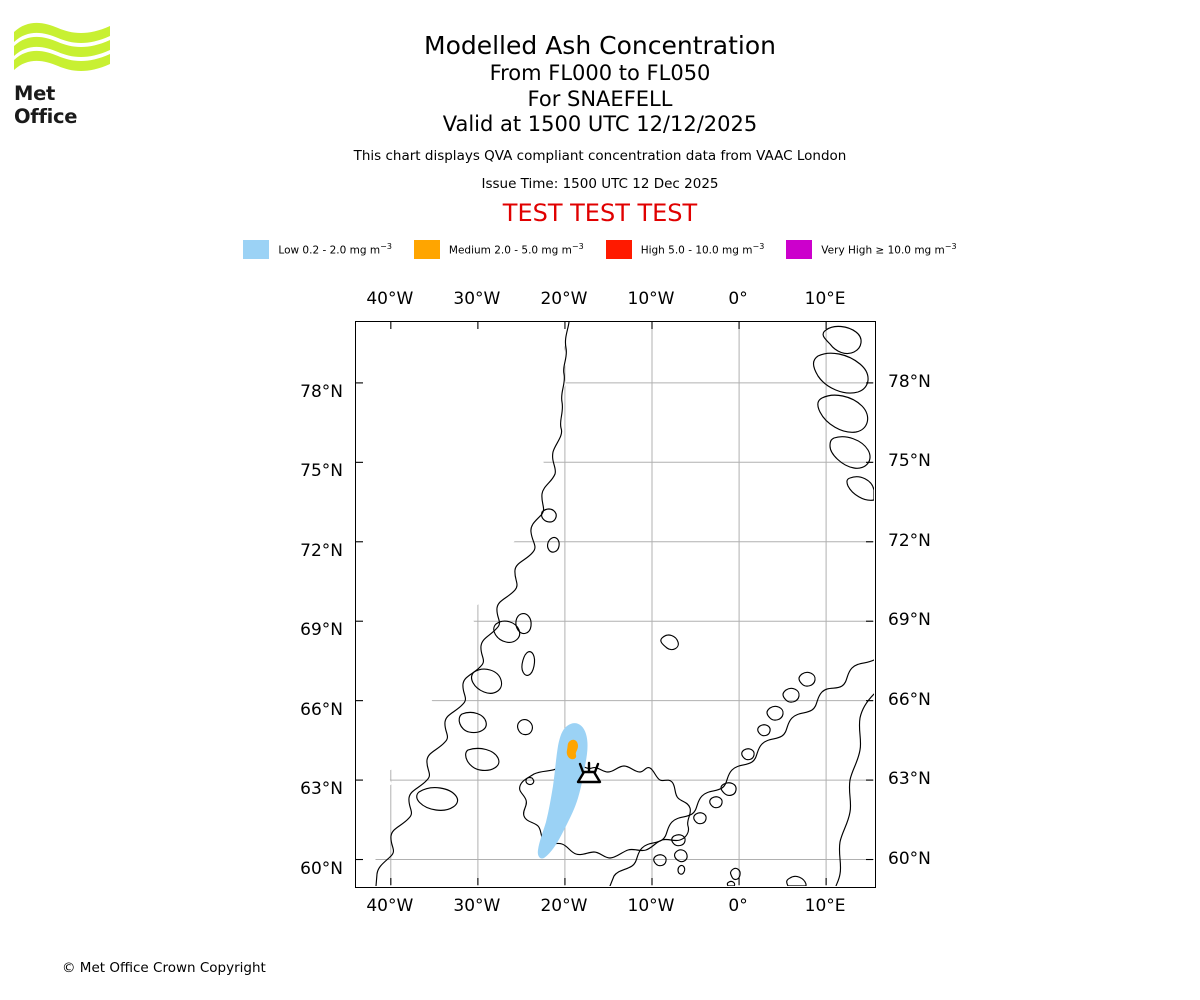 This screenshot has height=1000, width=1200. I want to click on svalbard-south, so click(850, 452).